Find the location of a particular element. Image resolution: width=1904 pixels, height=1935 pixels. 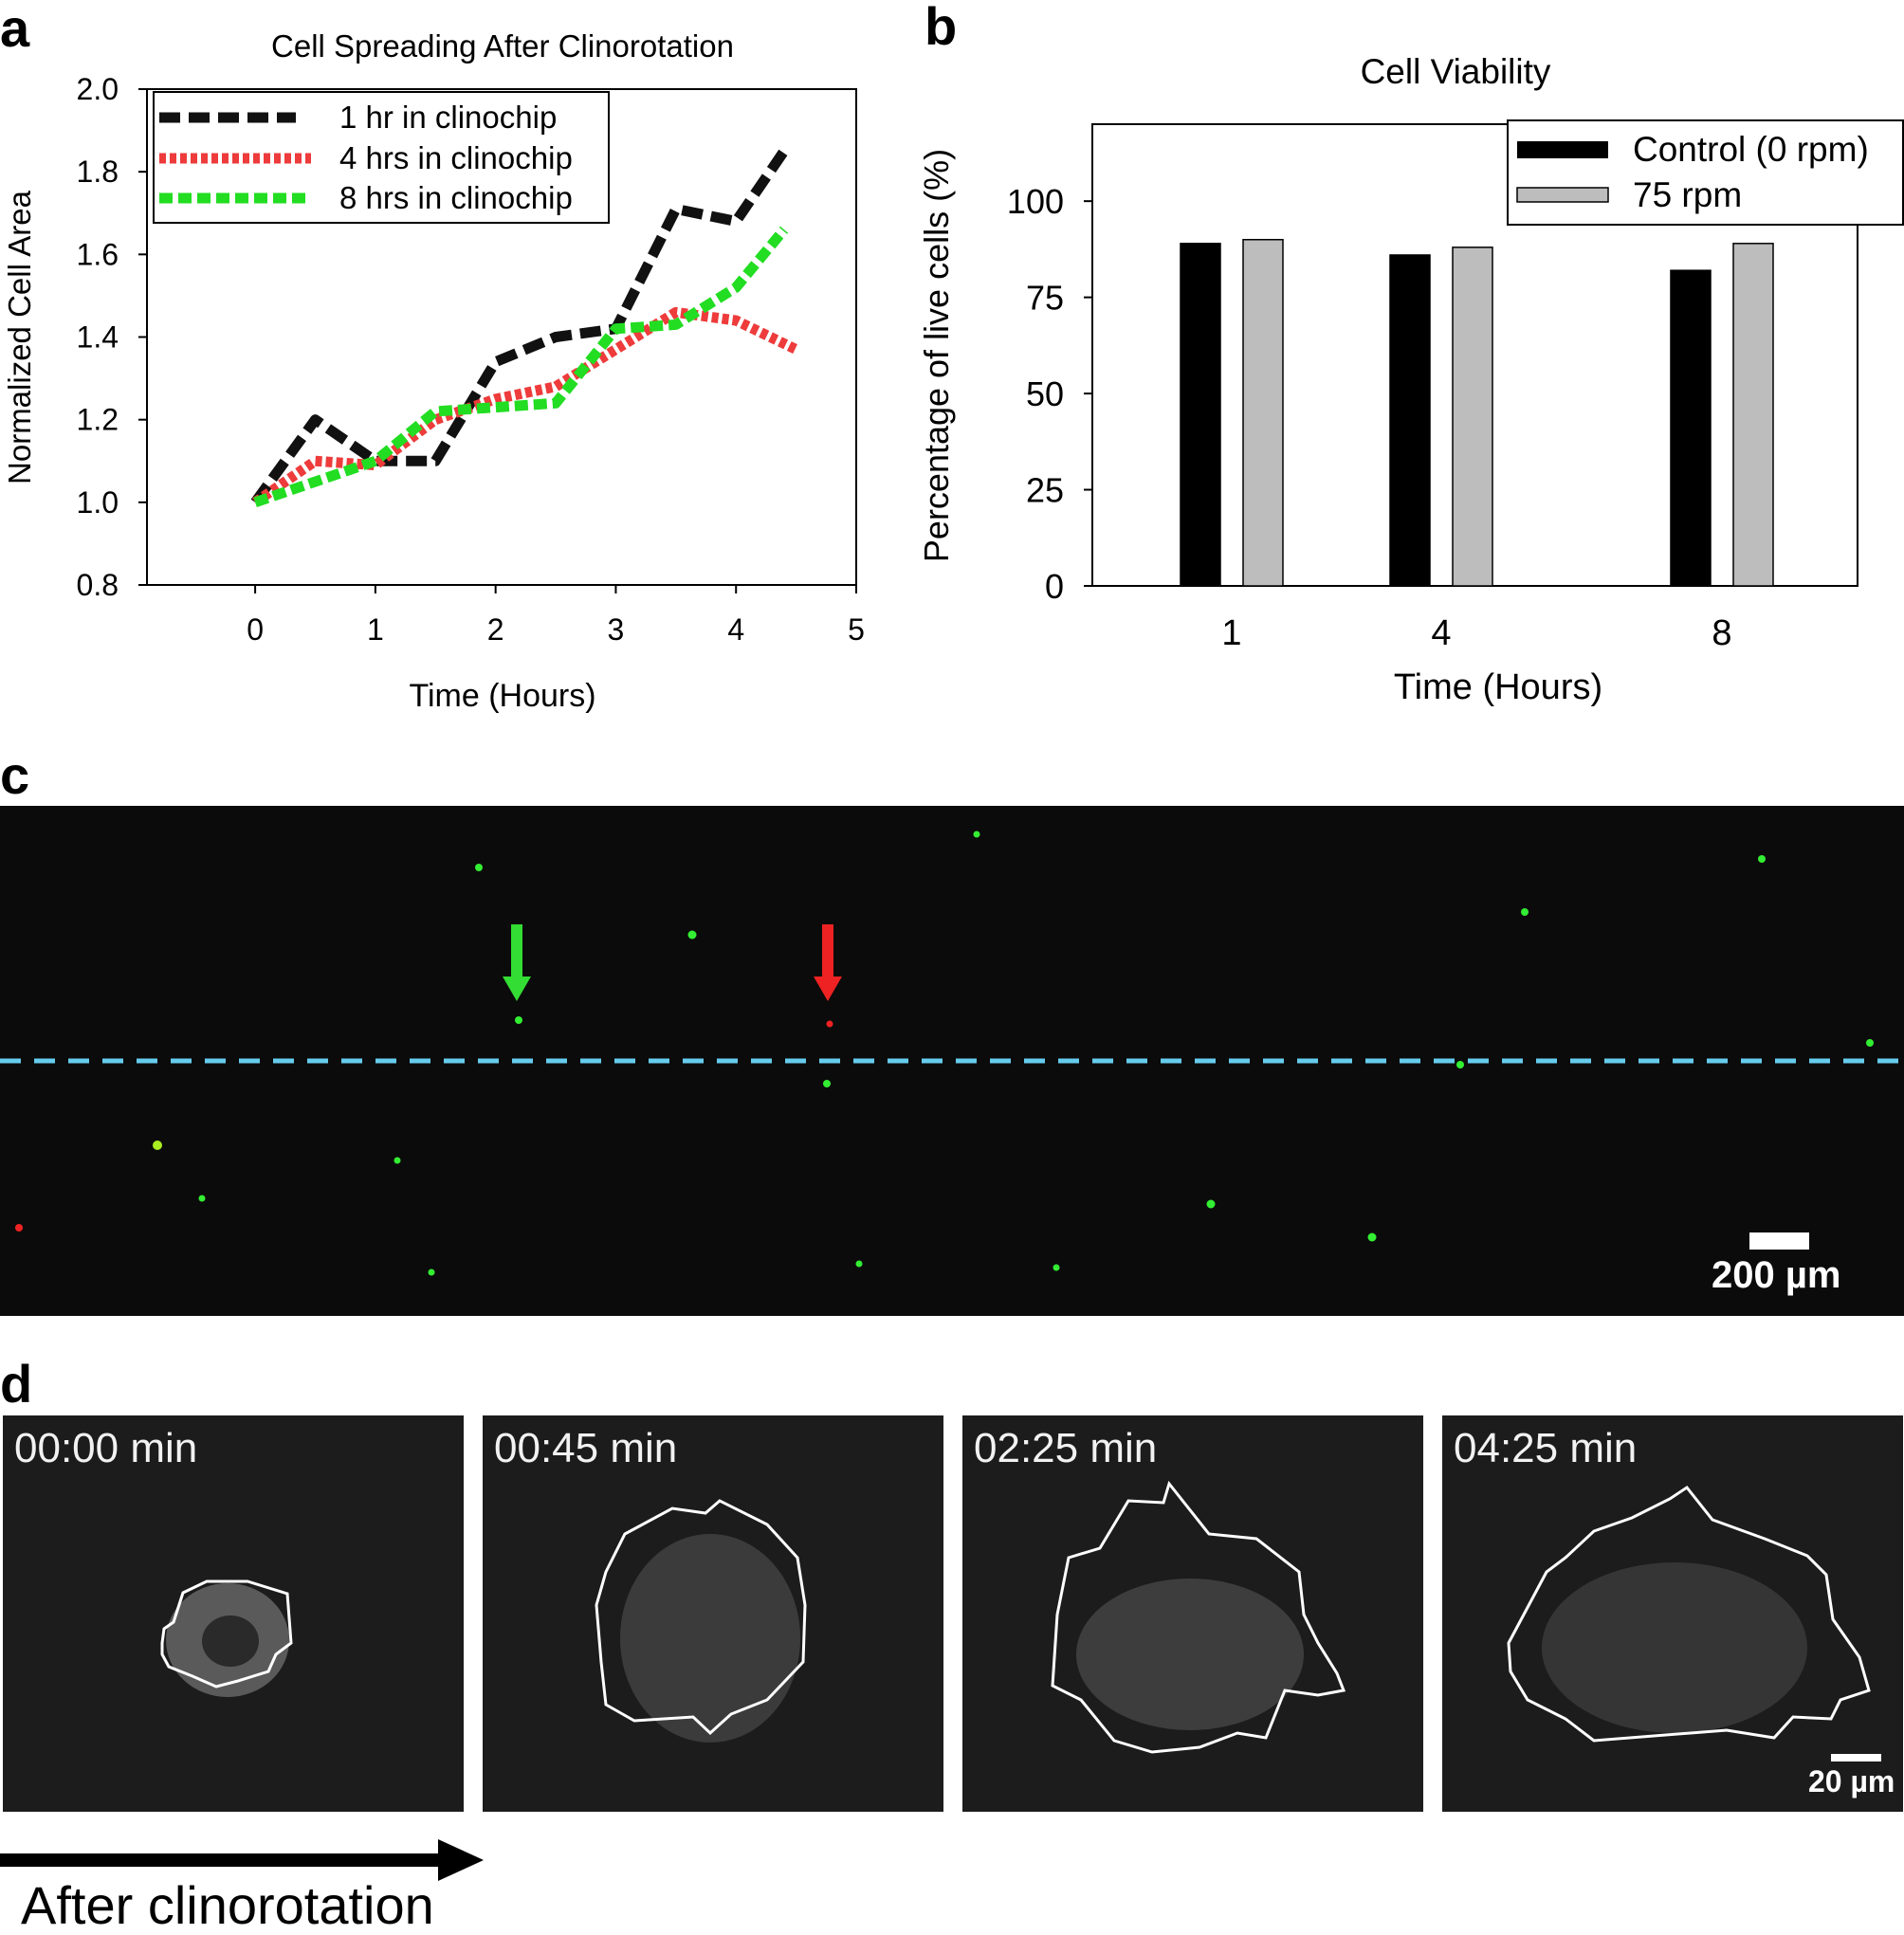

chart-b-xlabel: Time (Hours) is located at coordinates (1498, 687).